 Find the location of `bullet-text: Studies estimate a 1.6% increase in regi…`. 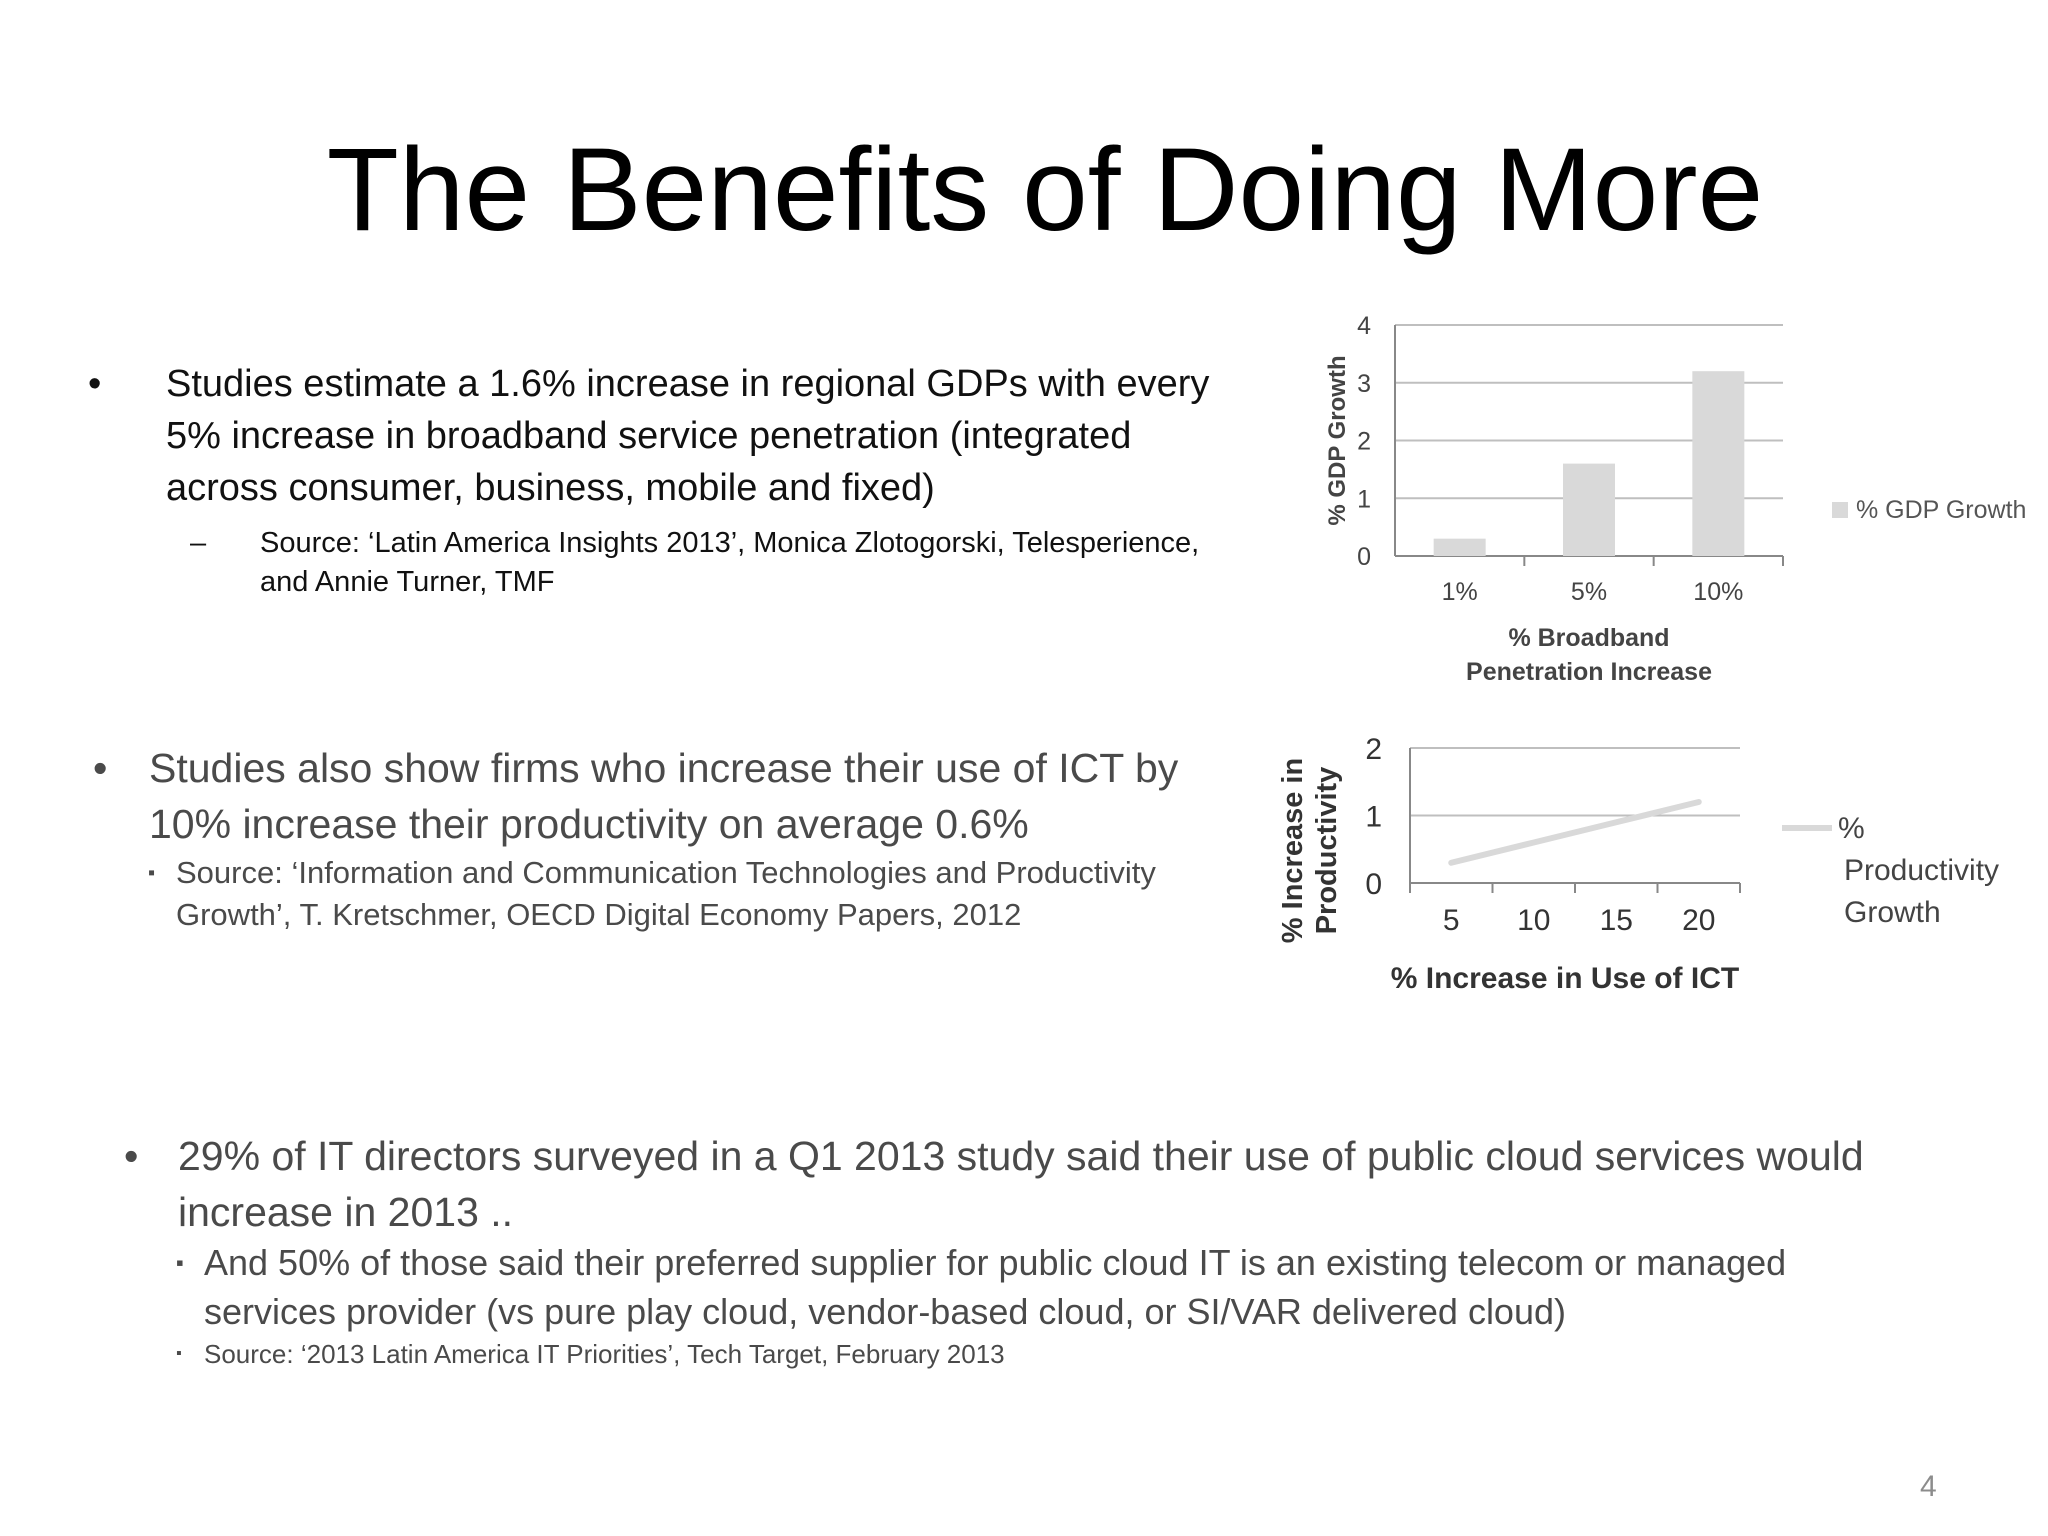

bullet-text: Studies estimate a 1.6% increase in regi… is located at coordinates (688, 436).